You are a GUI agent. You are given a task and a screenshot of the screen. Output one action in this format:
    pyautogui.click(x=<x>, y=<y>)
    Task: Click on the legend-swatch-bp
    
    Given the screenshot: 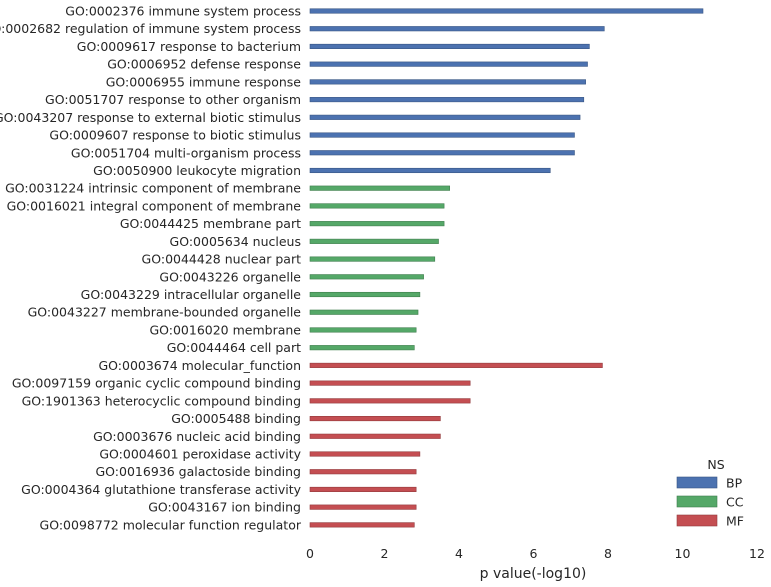 What is the action you would take?
    pyautogui.click(x=697, y=482)
    